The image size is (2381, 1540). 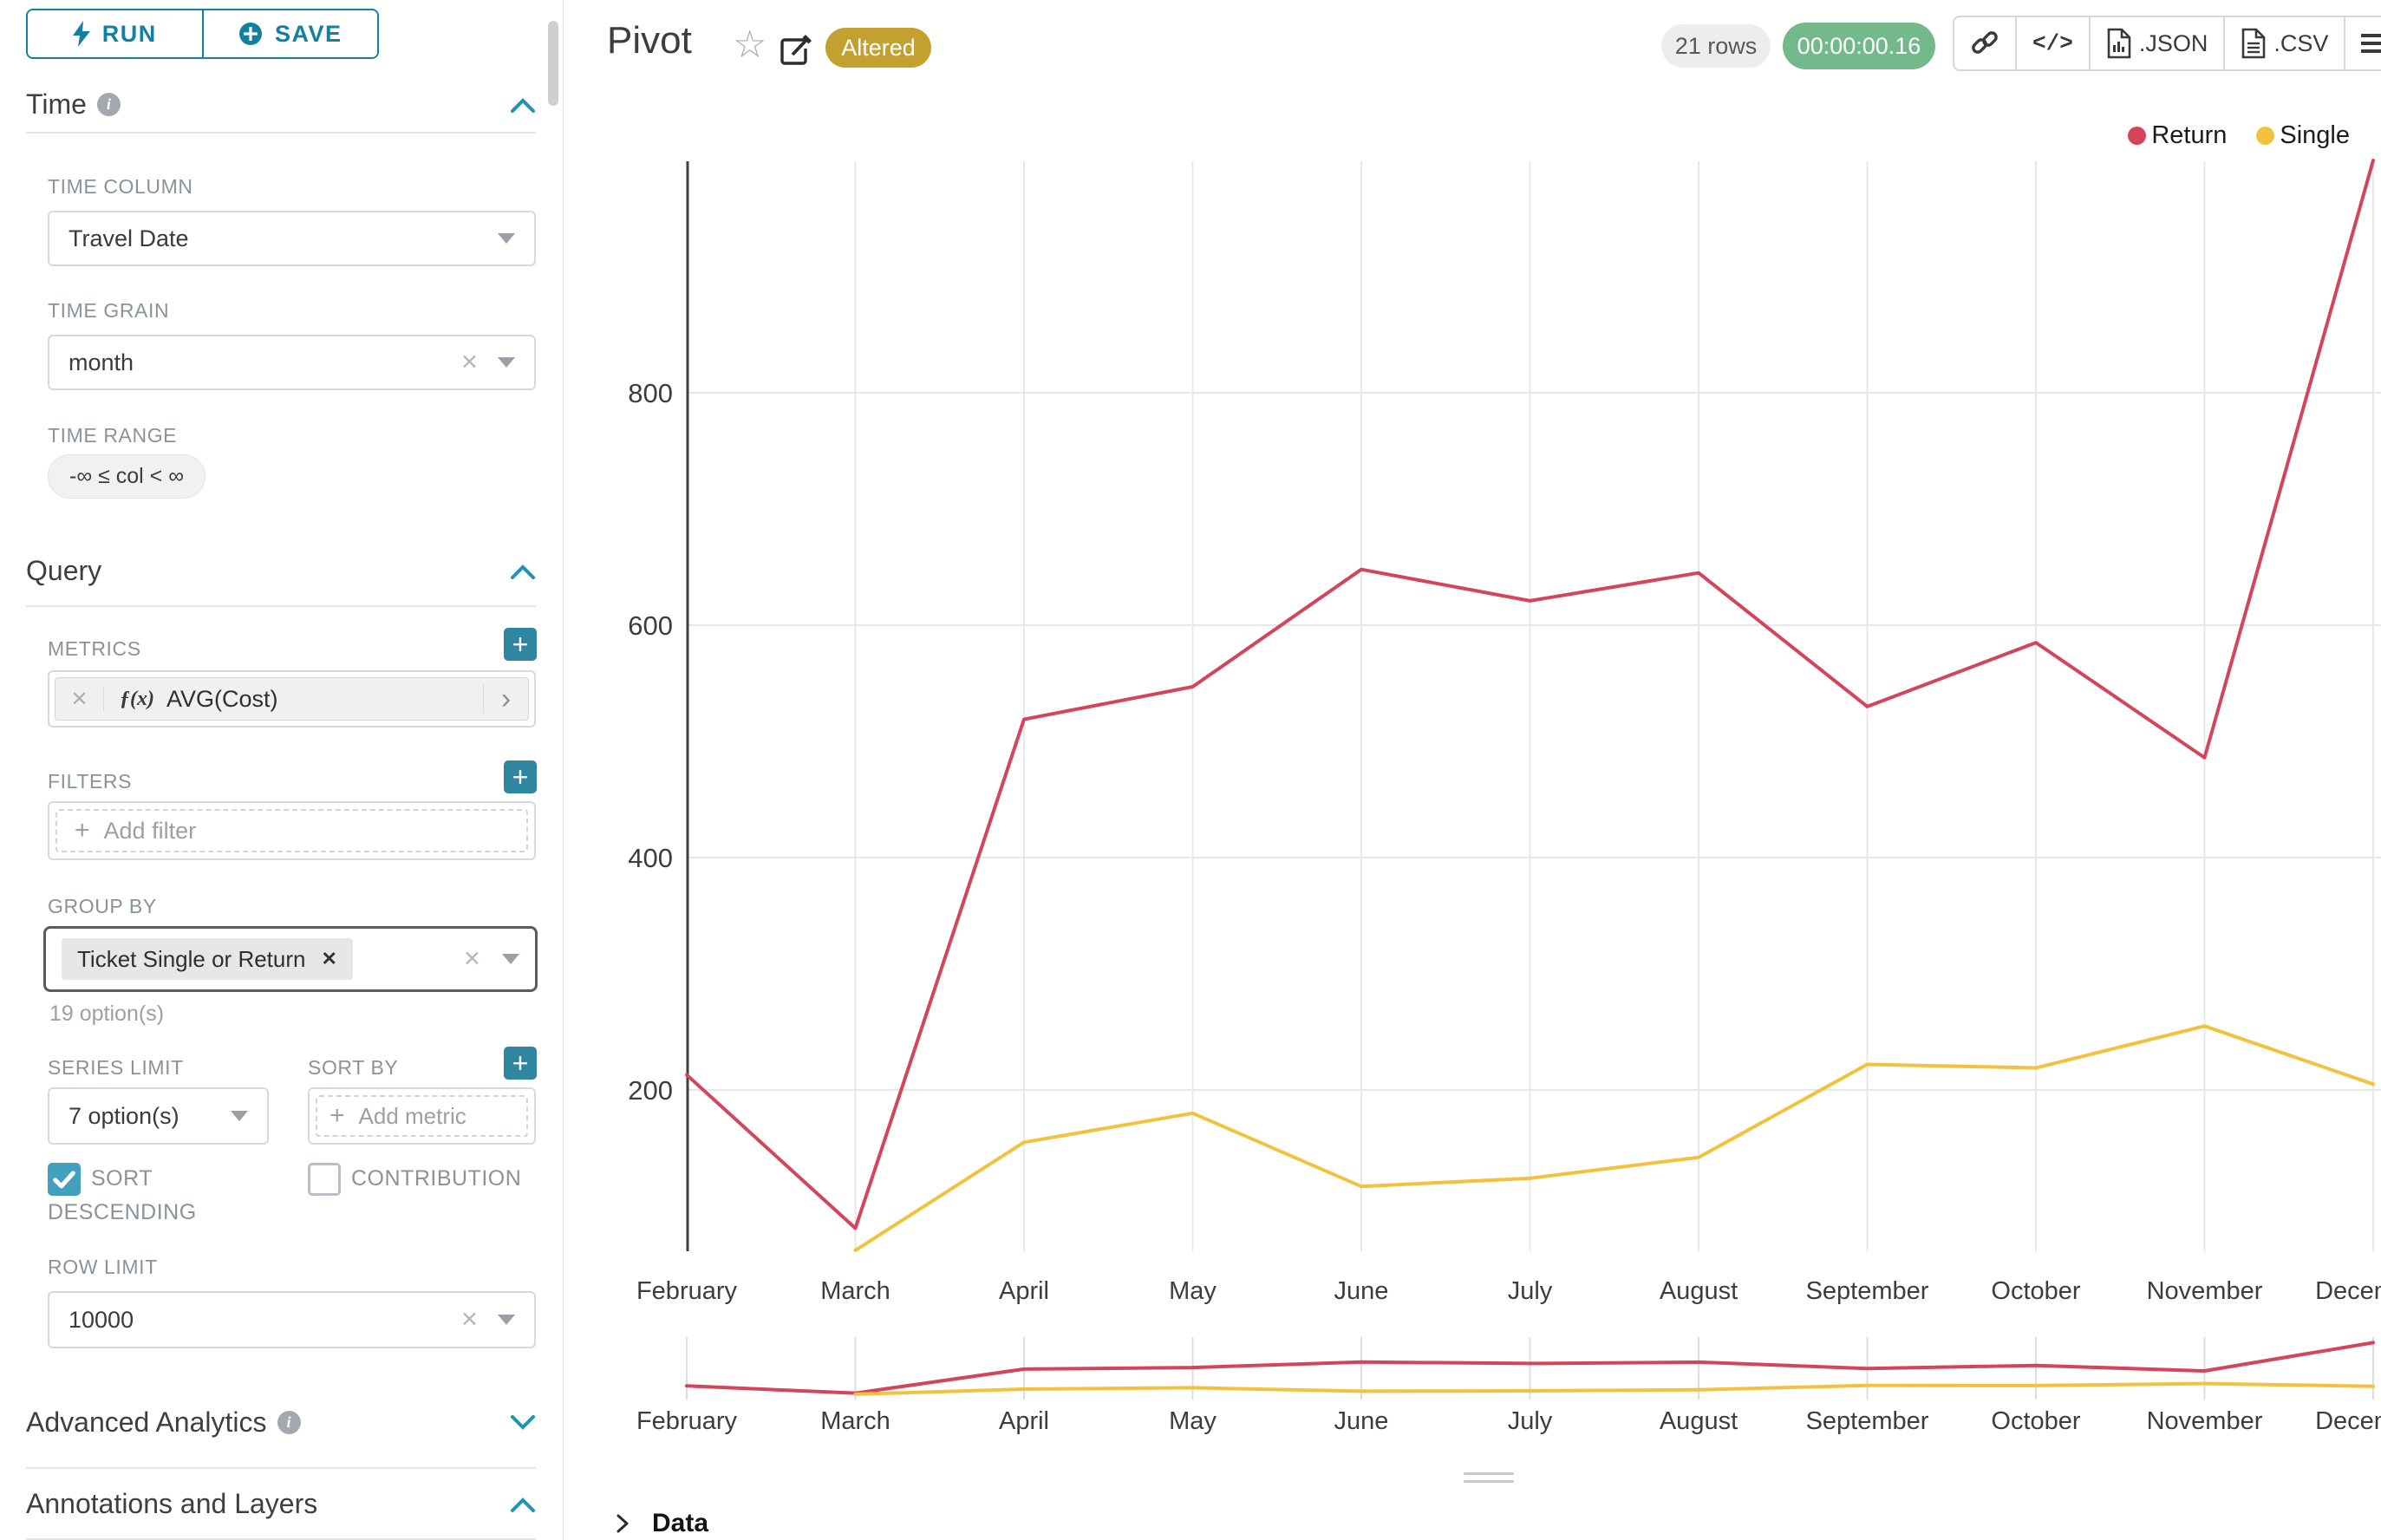 I want to click on time-column-value: Travel Date, so click(x=128, y=238).